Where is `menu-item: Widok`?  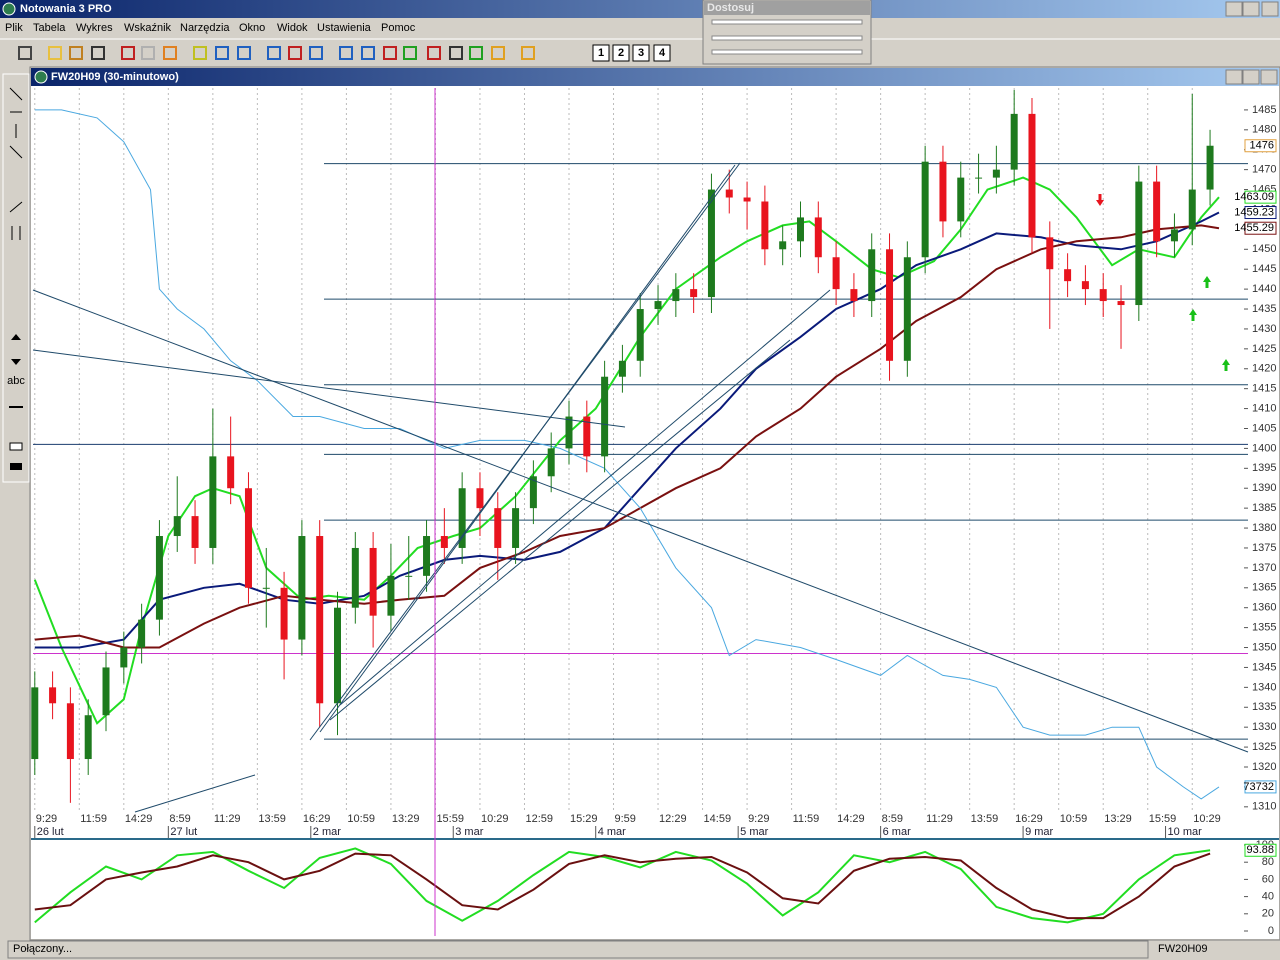 menu-item: Widok is located at coordinates (292, 28).